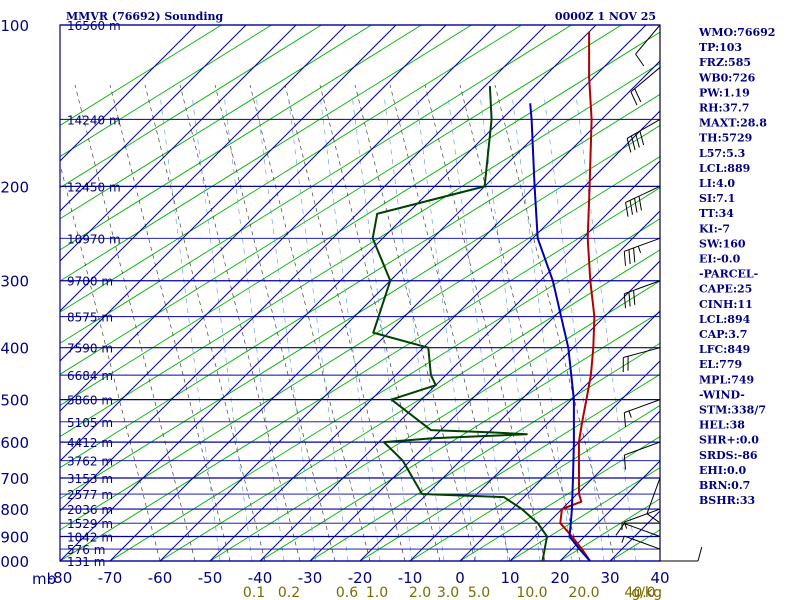 The width and height of the screenshot is (800, 600). What do you see at coordinates (733, 123) in the screenshot?
I see `index-entry: MAXT:28.8` at bounding box center [733, 123].